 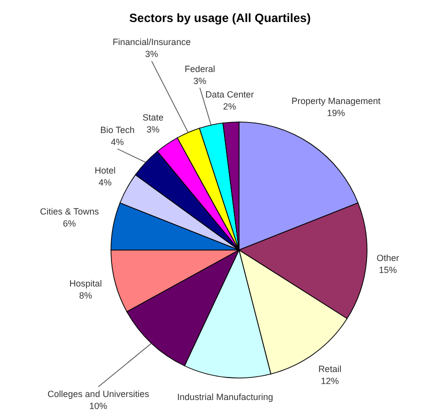 I want to click on data-label: 2%, so click(x=229, y=107).